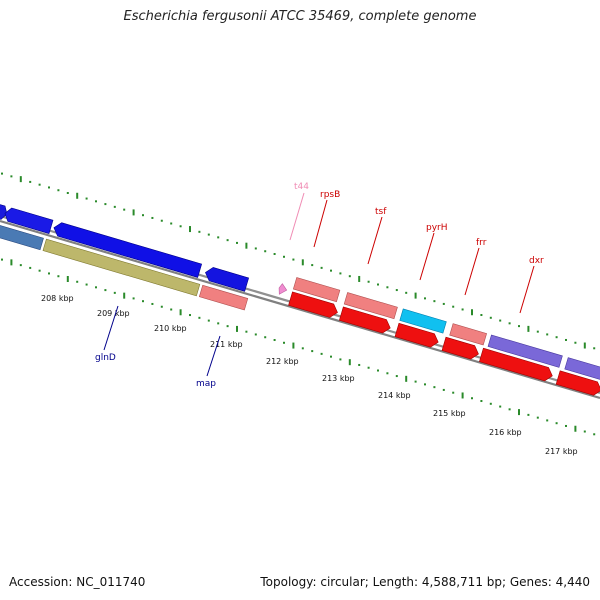 The width and height of the screenshot is (600, 600). I want to click on gene-frr, so click(468, 334).